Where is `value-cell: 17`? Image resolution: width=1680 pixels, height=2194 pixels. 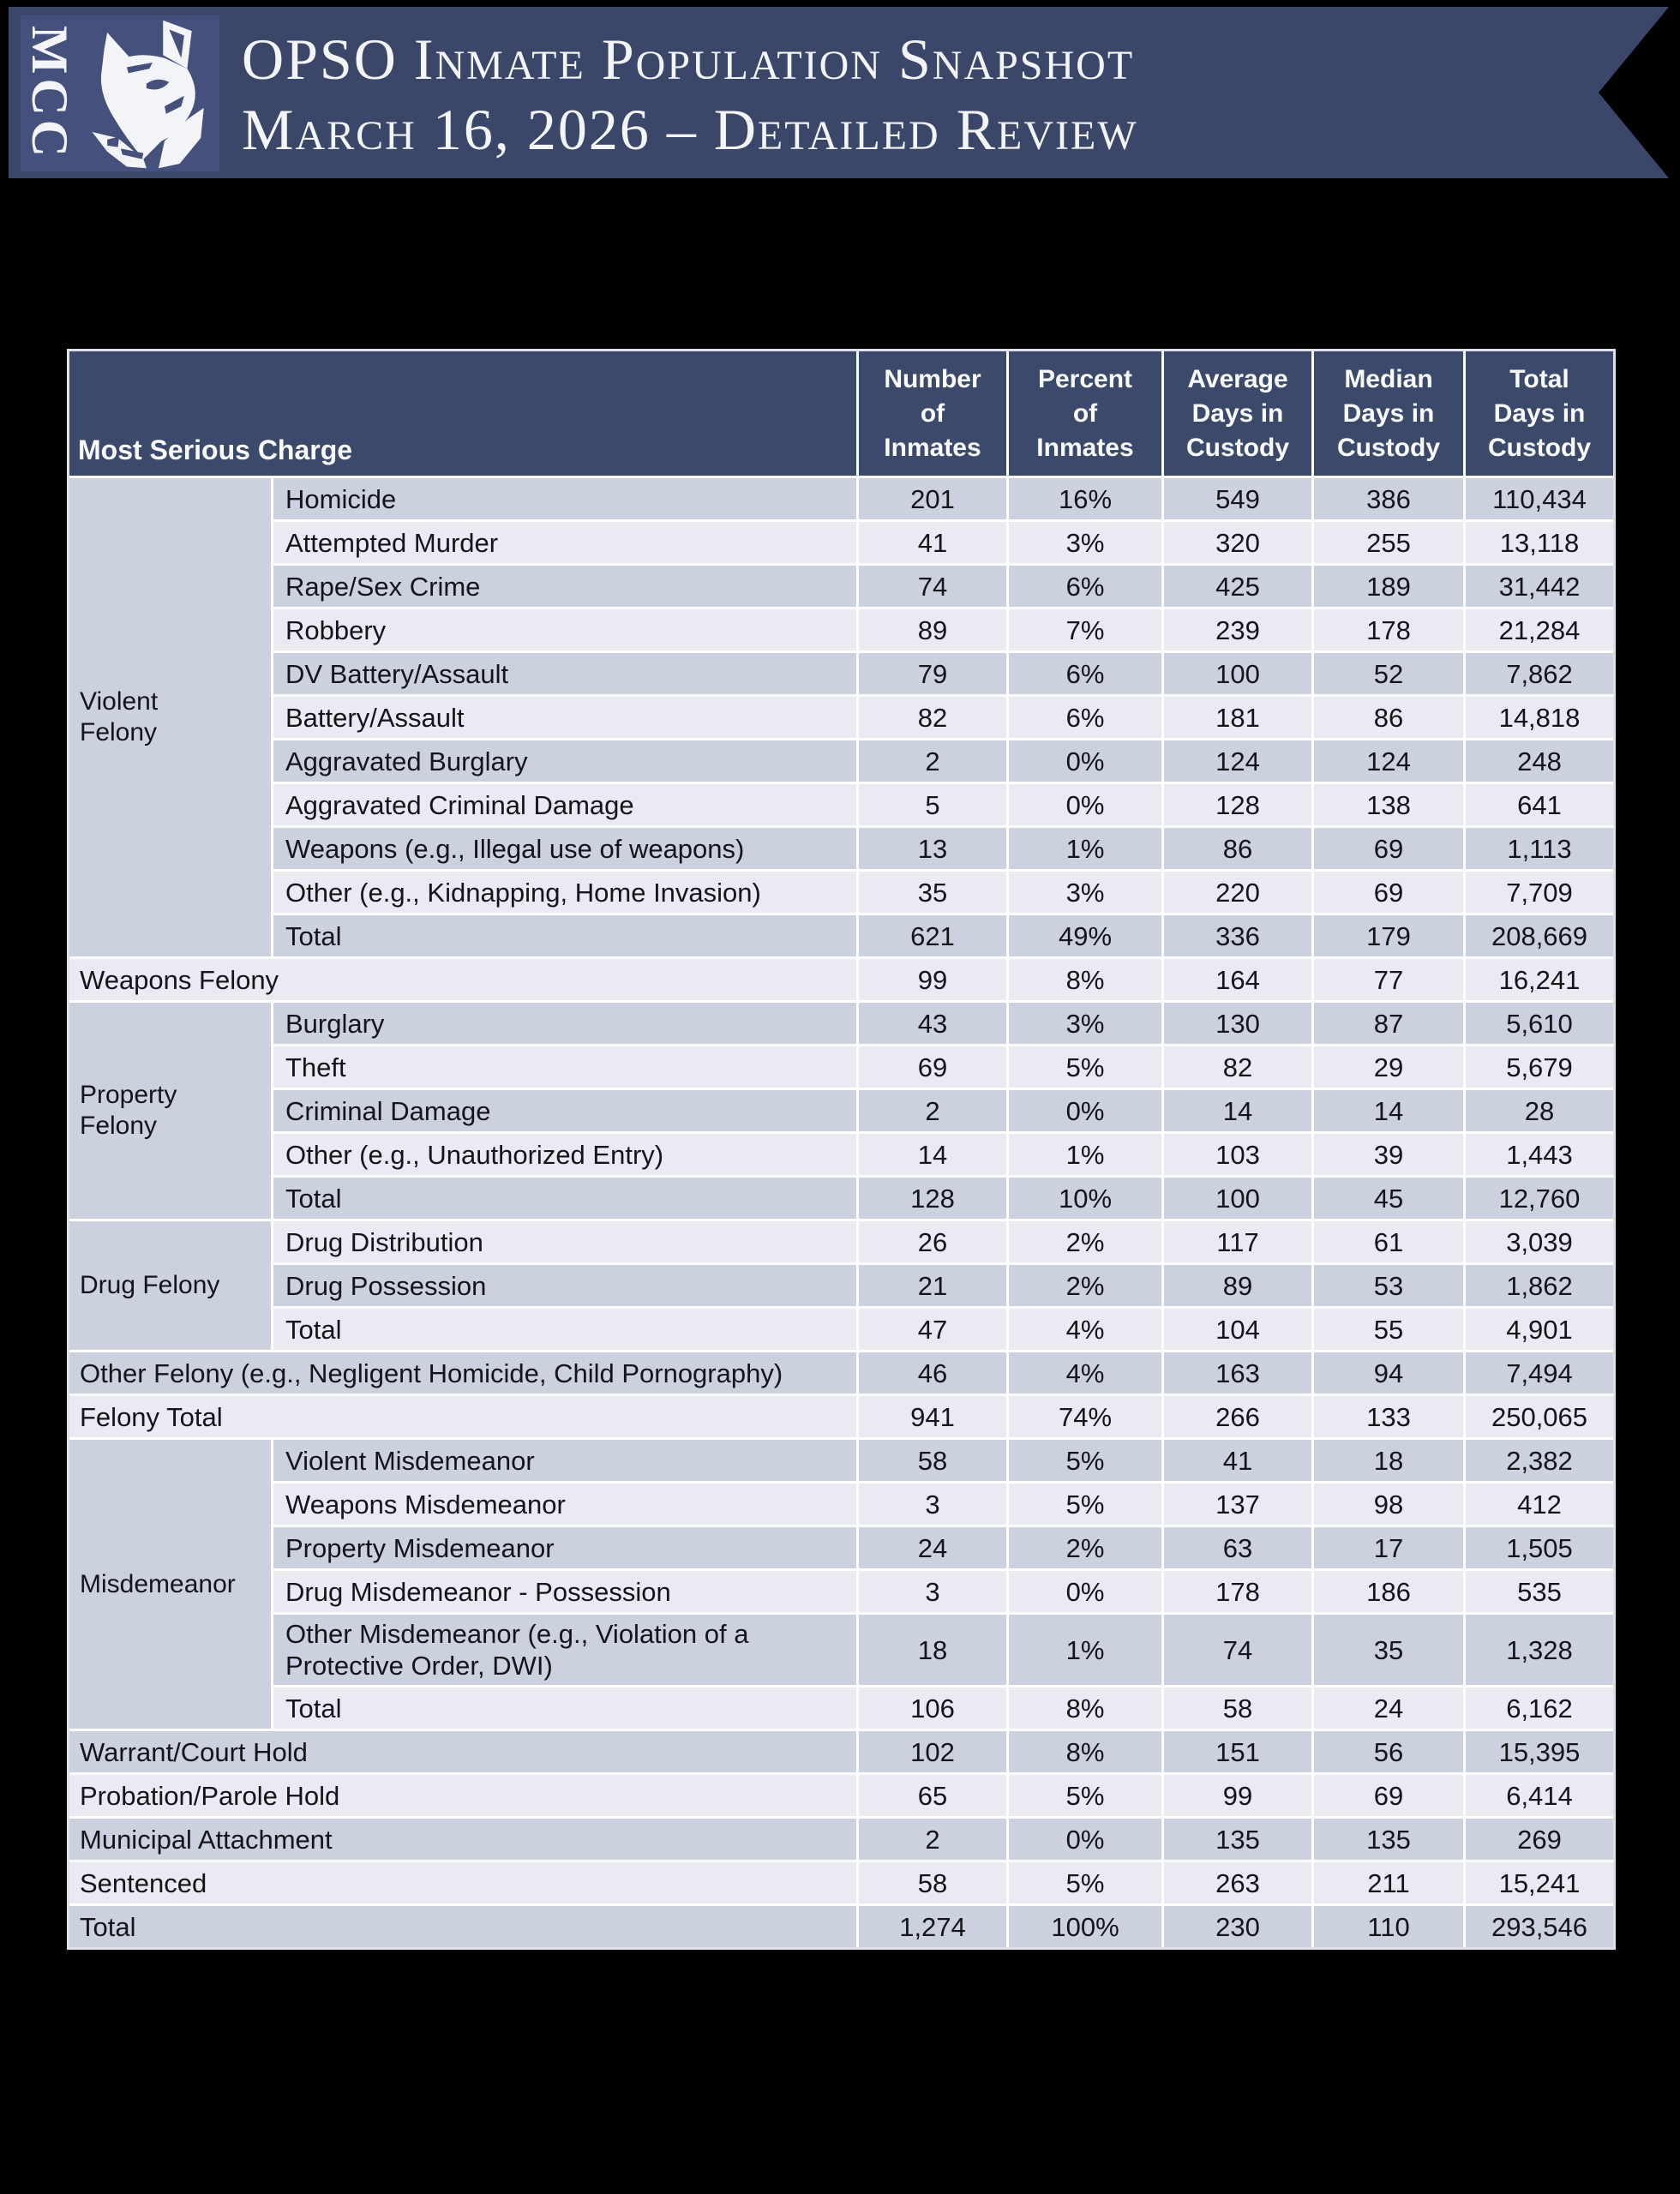
value-cell: 17 is located at coordinates (1388, 1547).